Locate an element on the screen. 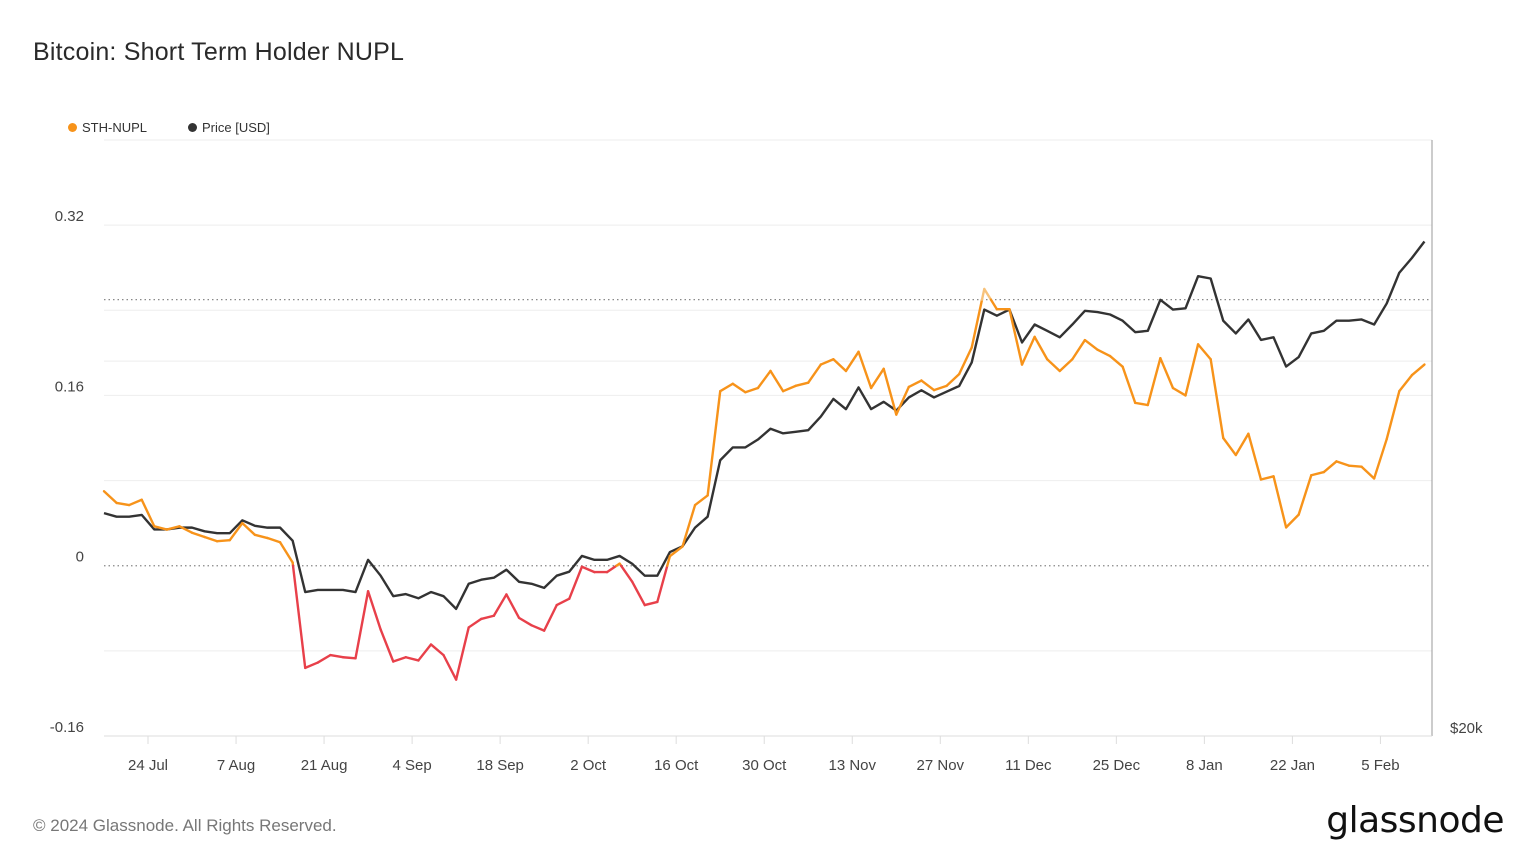  x-tick-label: 2 Oct is located at coordinates (588, 765).